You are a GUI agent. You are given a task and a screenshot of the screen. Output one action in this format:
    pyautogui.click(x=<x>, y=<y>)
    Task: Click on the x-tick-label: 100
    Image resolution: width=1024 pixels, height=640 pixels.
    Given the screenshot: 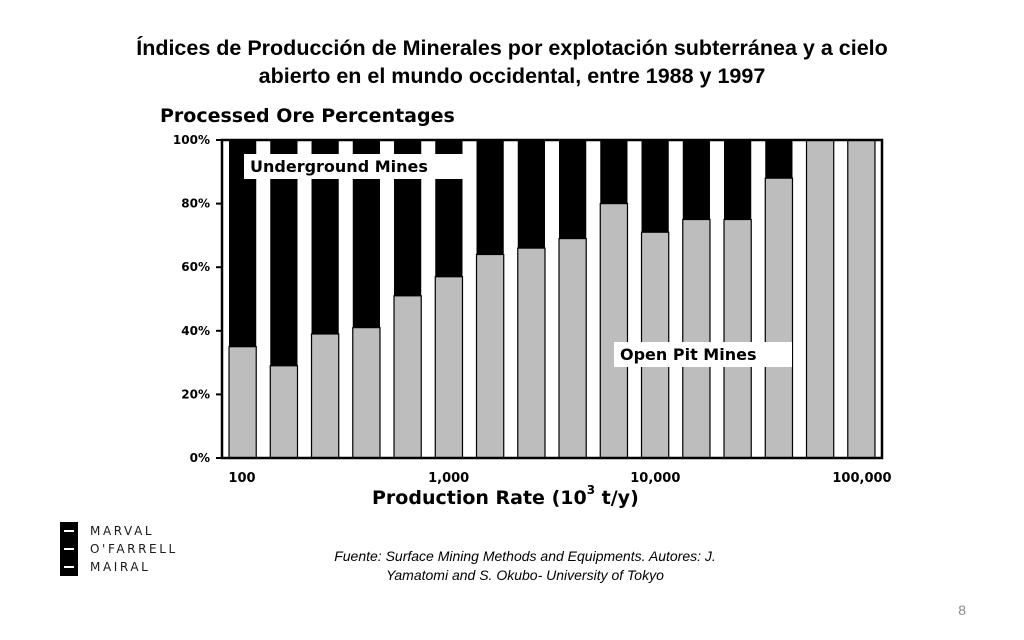 What is the action you would take?
    pyautogui.click(x=241, y=478)
    